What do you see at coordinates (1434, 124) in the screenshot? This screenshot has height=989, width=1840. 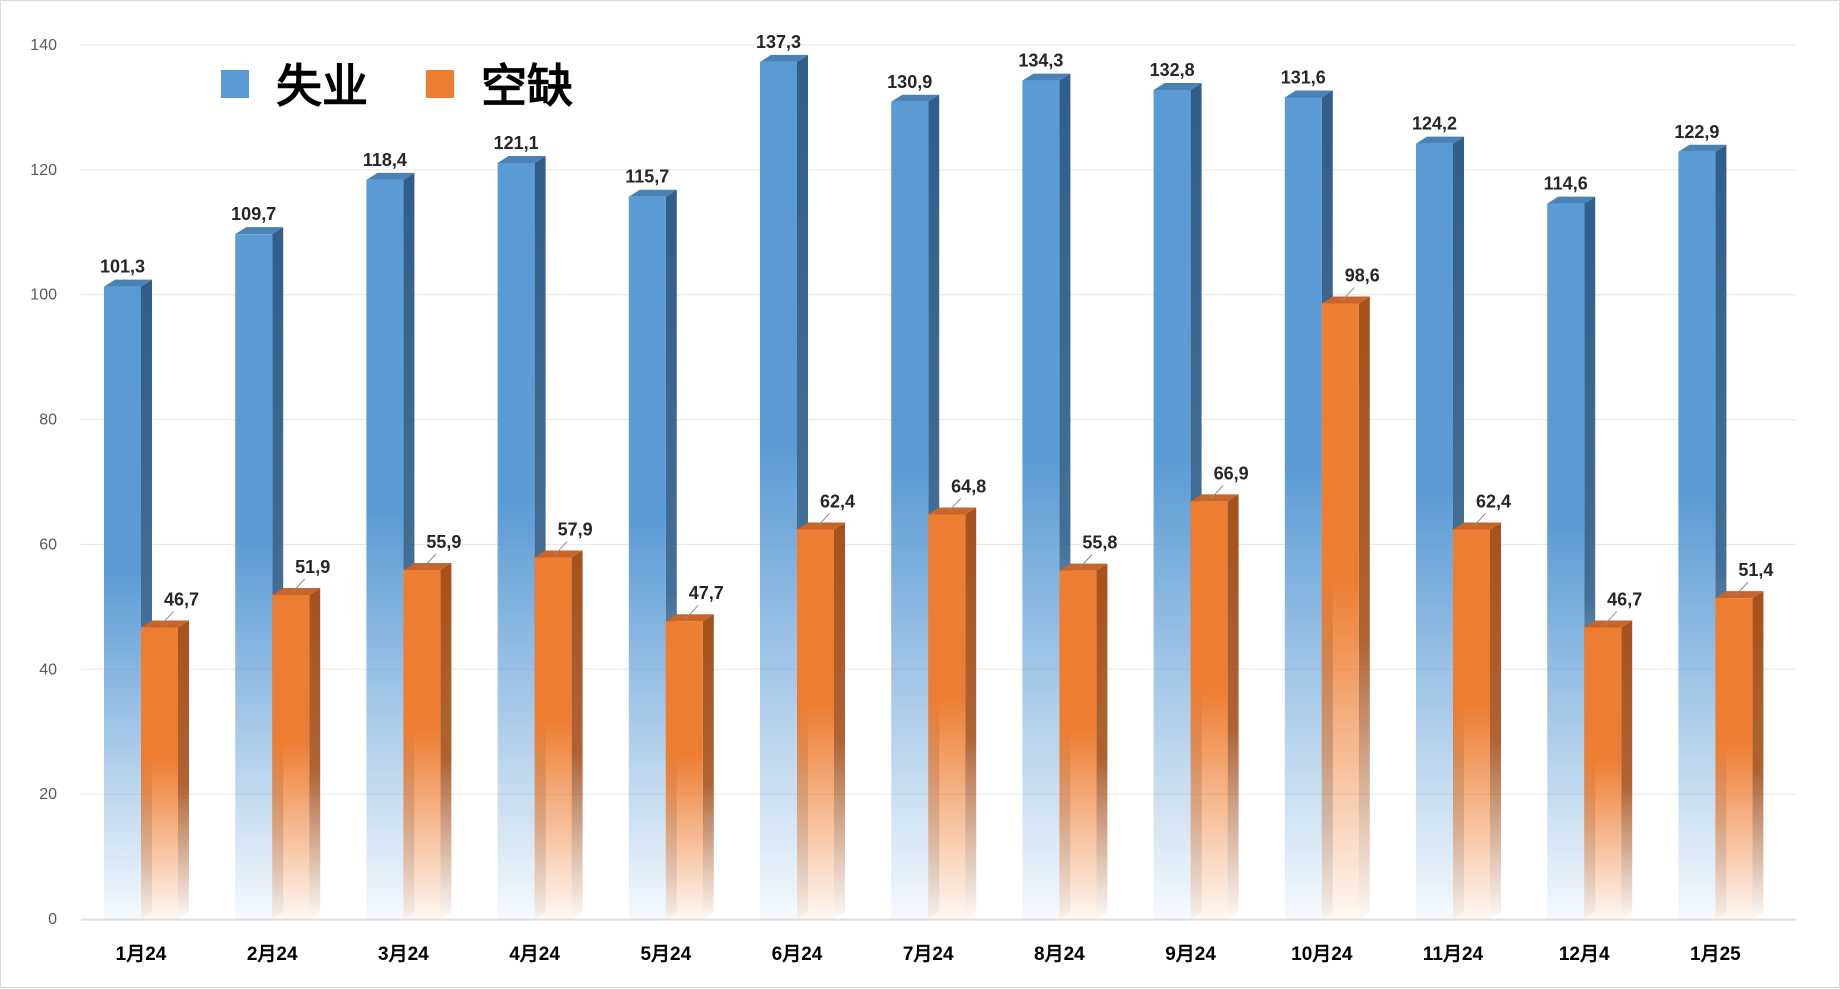 I see `data-label-unemployment-10: 124,2` at bounding box center [1434, 124].